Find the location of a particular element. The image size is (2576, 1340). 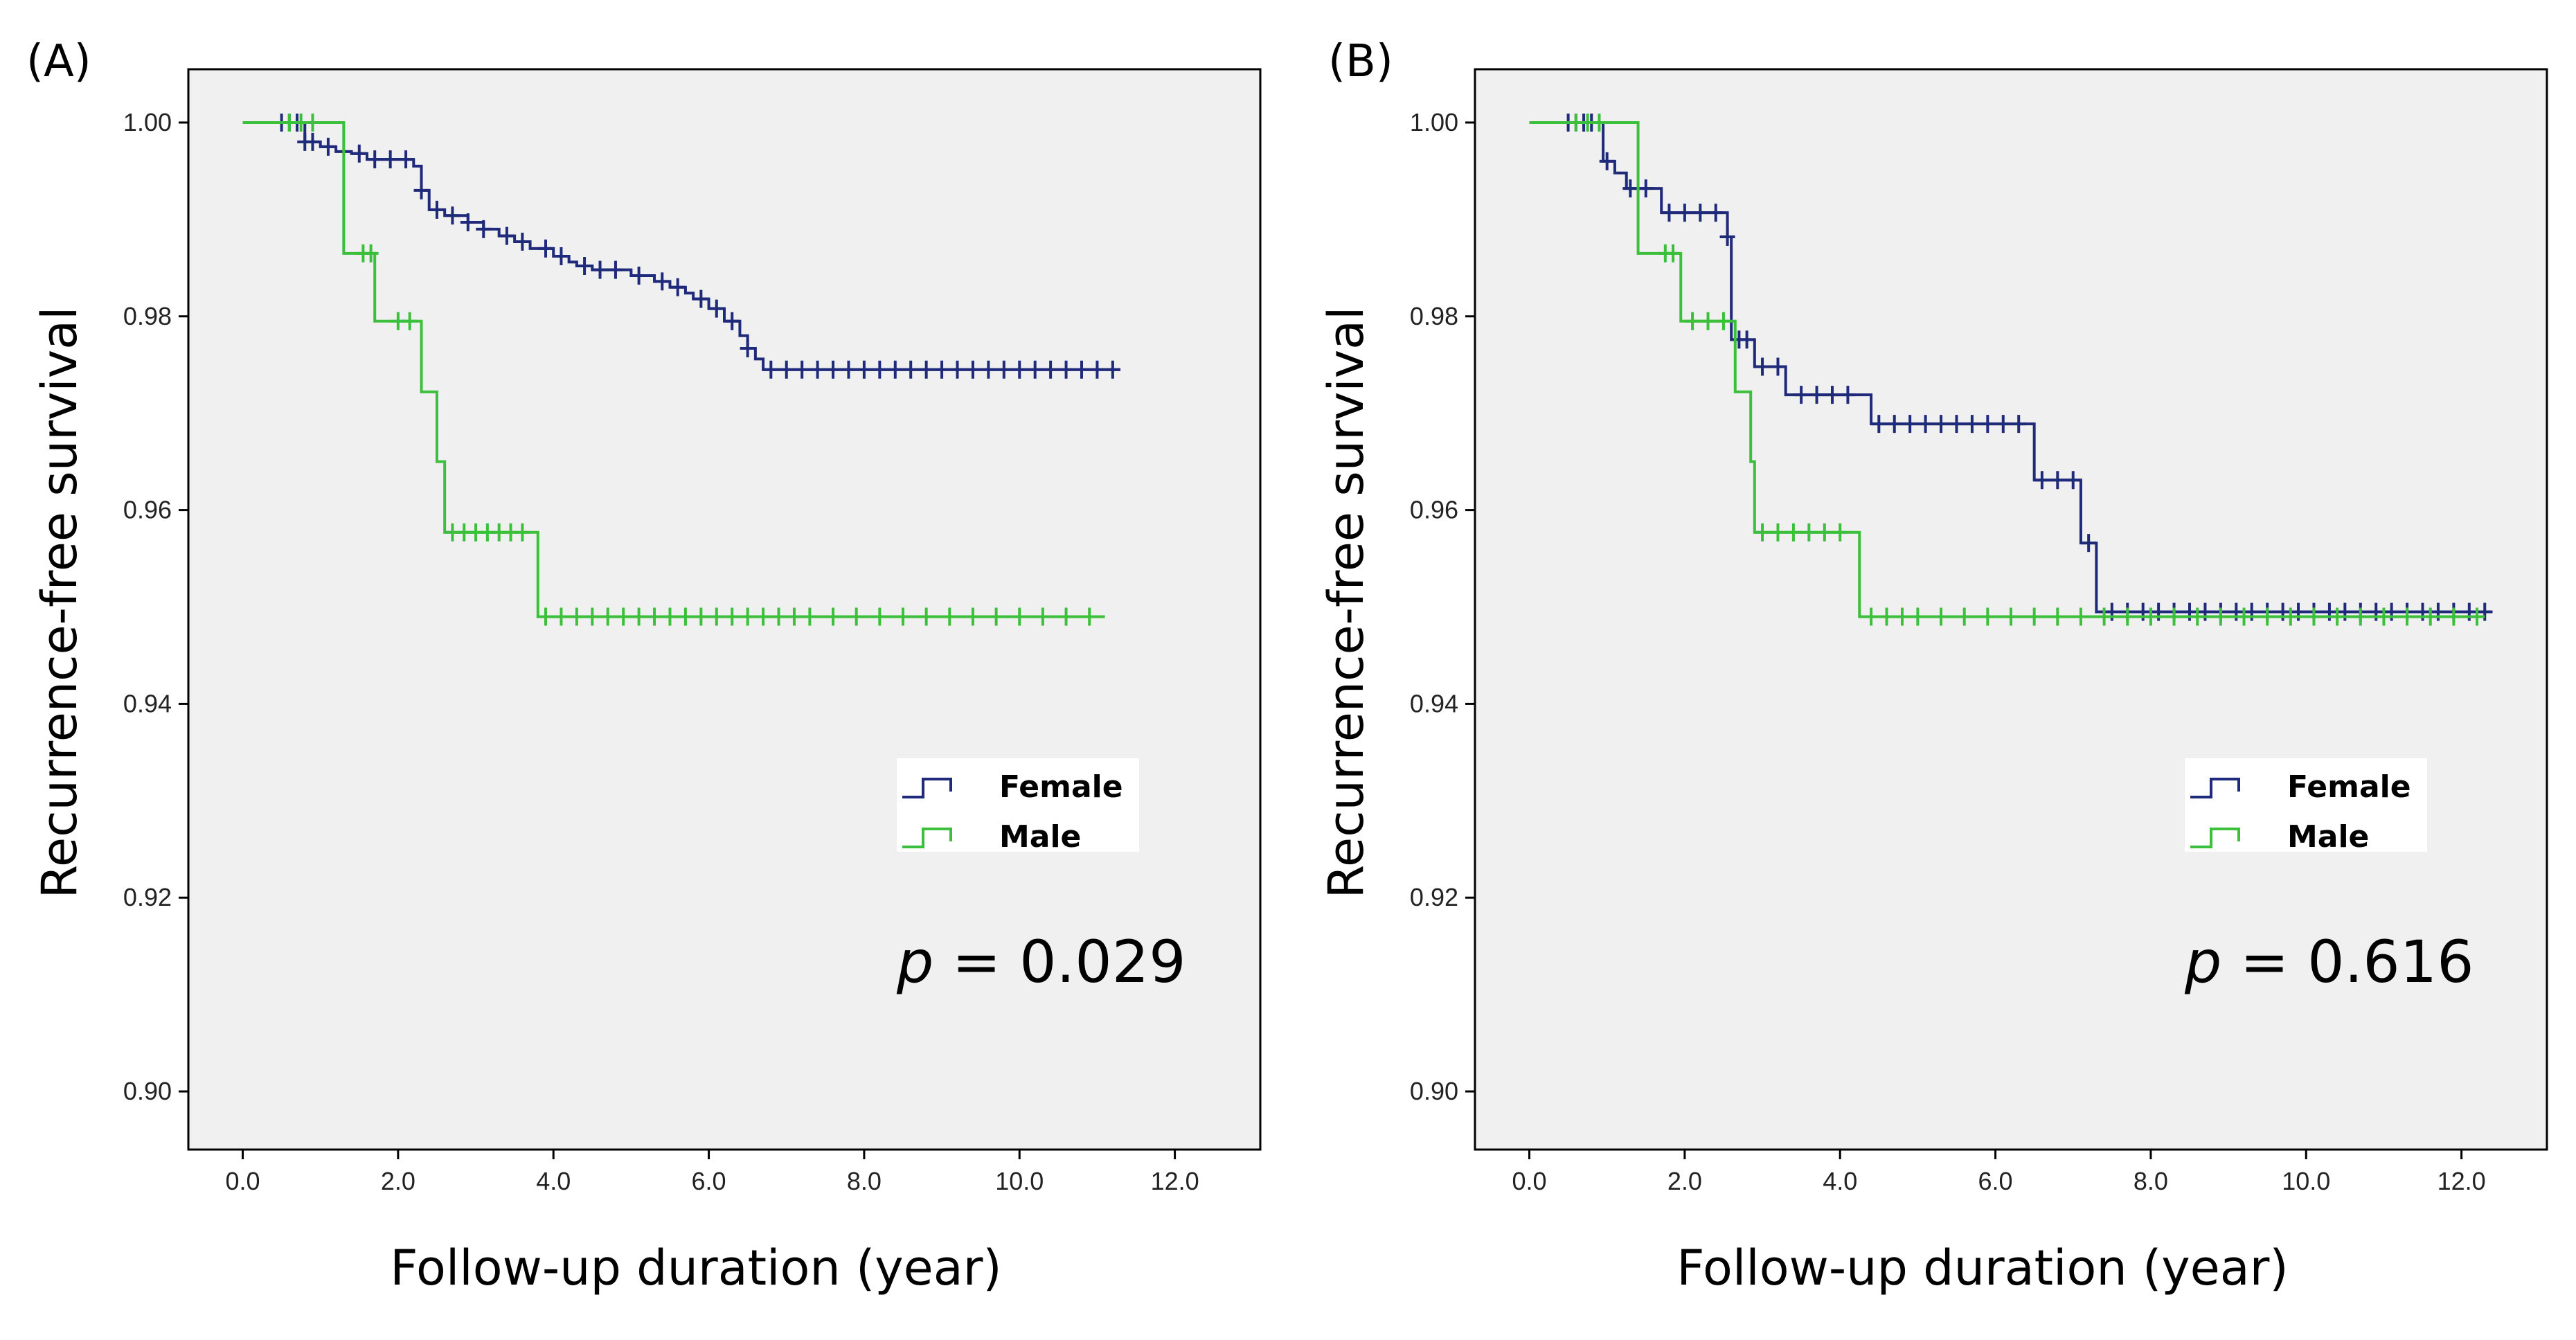

panel-label: (A) is located at coordinates (59, 61).